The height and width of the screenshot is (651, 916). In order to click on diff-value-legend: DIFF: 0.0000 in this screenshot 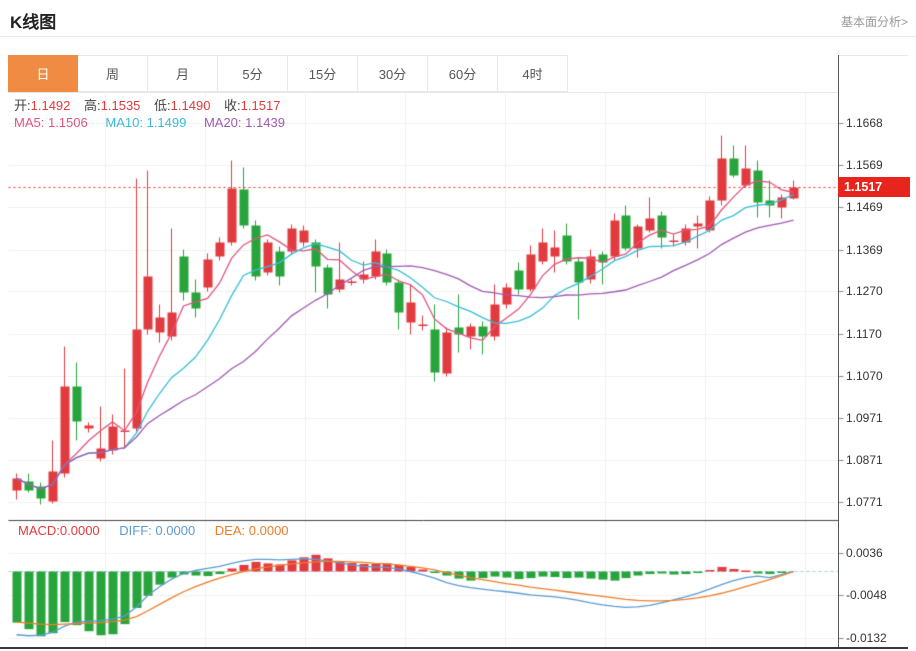, I will do `click(157, 530)`.